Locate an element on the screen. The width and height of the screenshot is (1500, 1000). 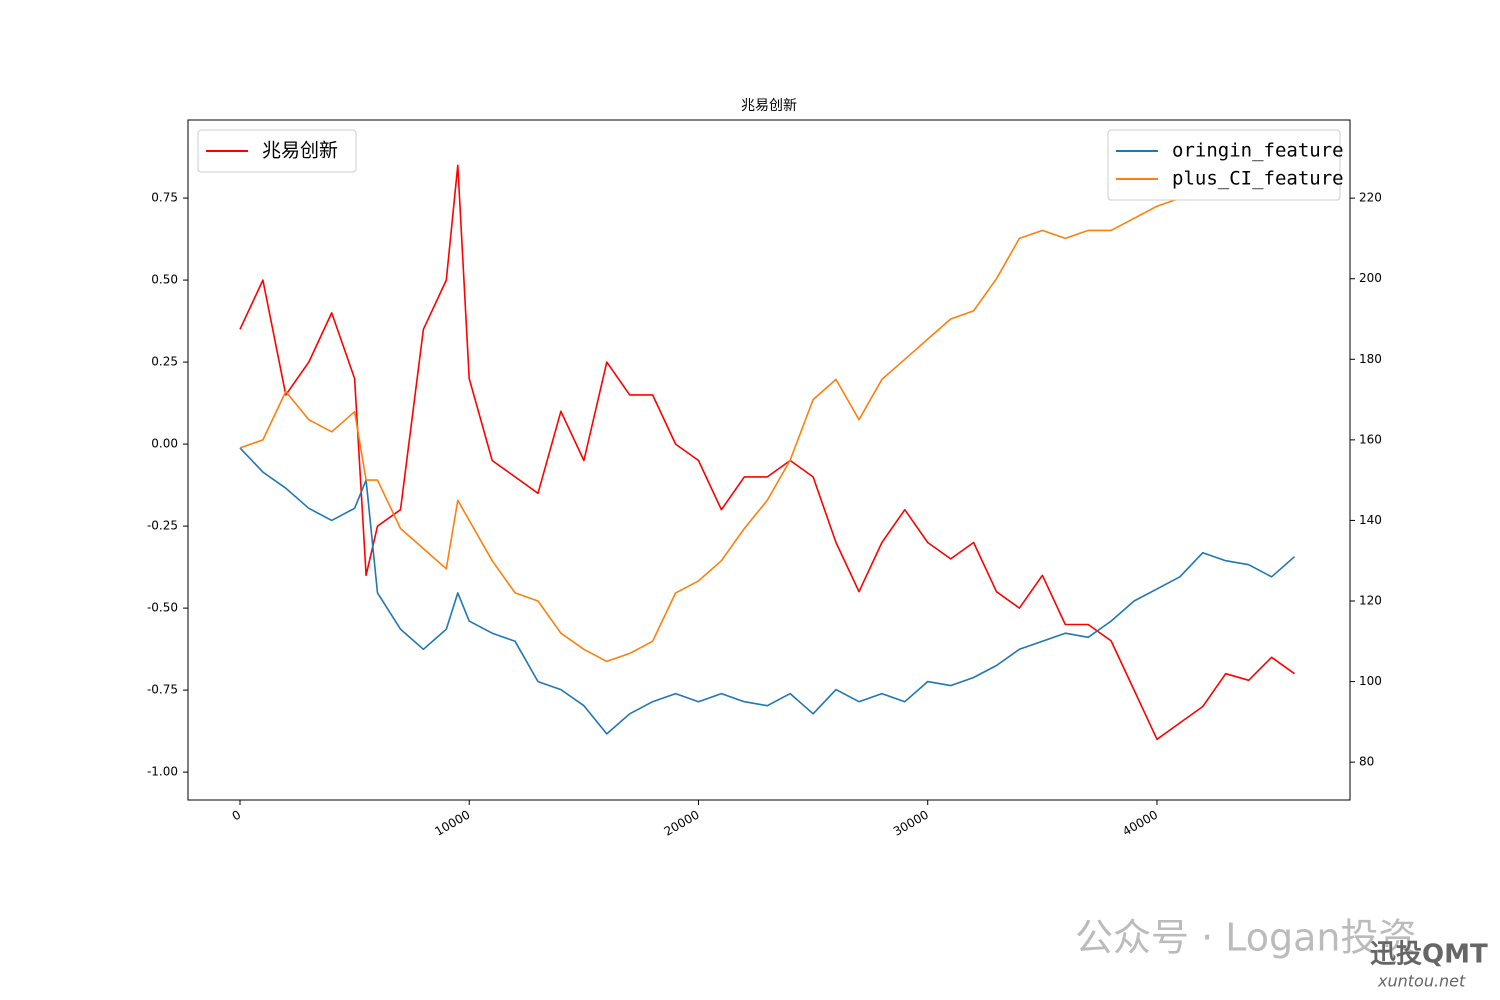
watermark: 公众号 · Logan投资 is located at coordinates (1245, 938).